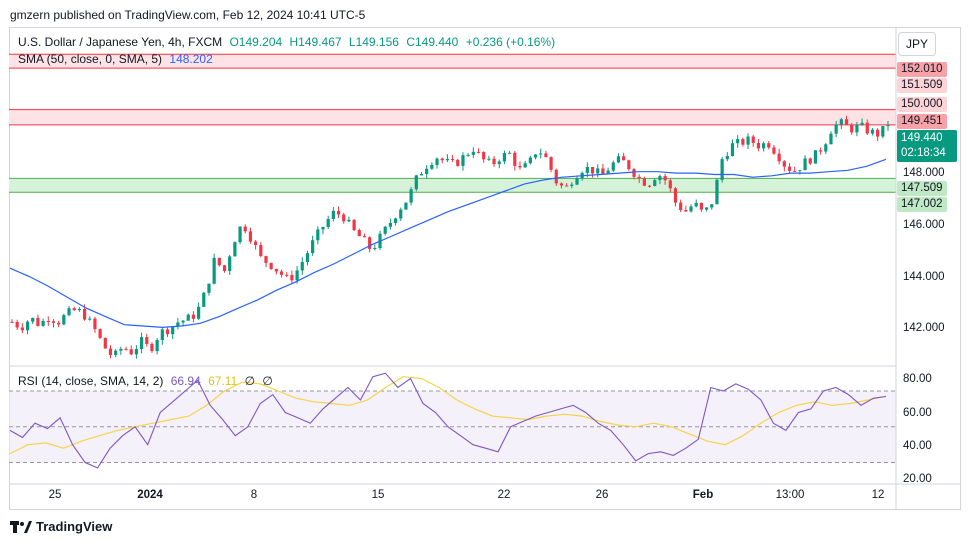  Describe the element at coordinates (61, 526) in the screenshot. I see `tradingview-logo: TradingView` at that location.